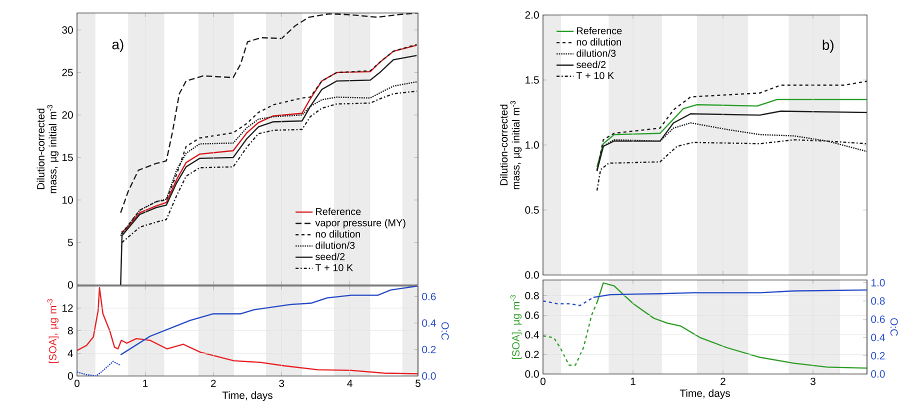 Image resolution: width=912 pixels, height=417 pixels. What do you see at coordinates (532, 335) in the screenshot?
I see `y-tick-label: 0.4` at bounding box center [532, 335].